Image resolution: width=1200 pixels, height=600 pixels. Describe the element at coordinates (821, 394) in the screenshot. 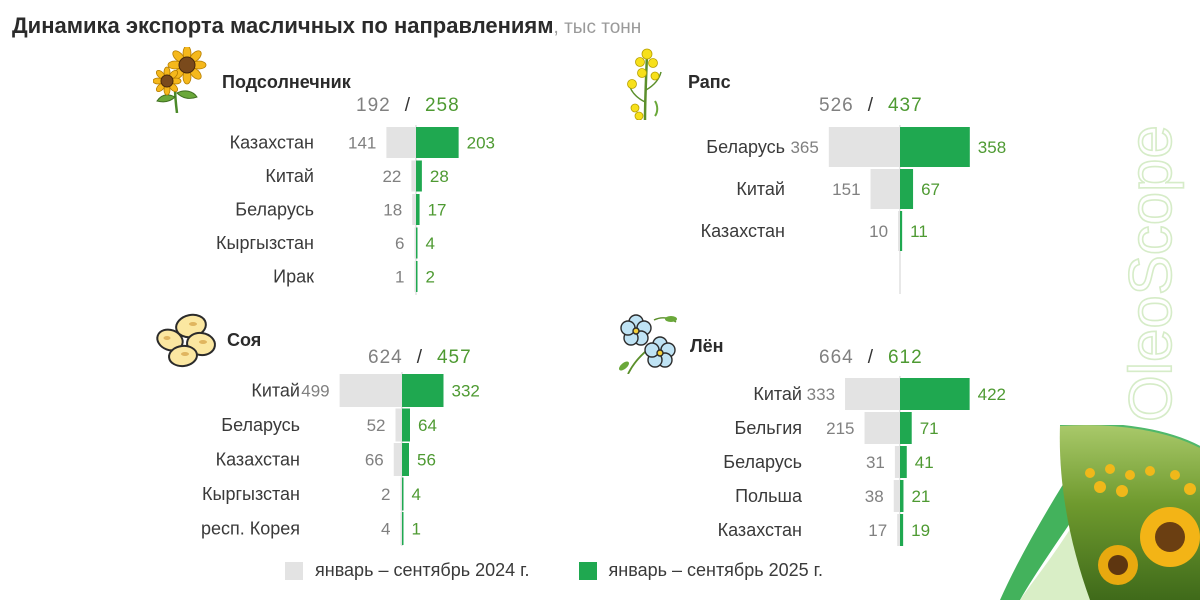

I see `value-label-2024: 333` at that location.